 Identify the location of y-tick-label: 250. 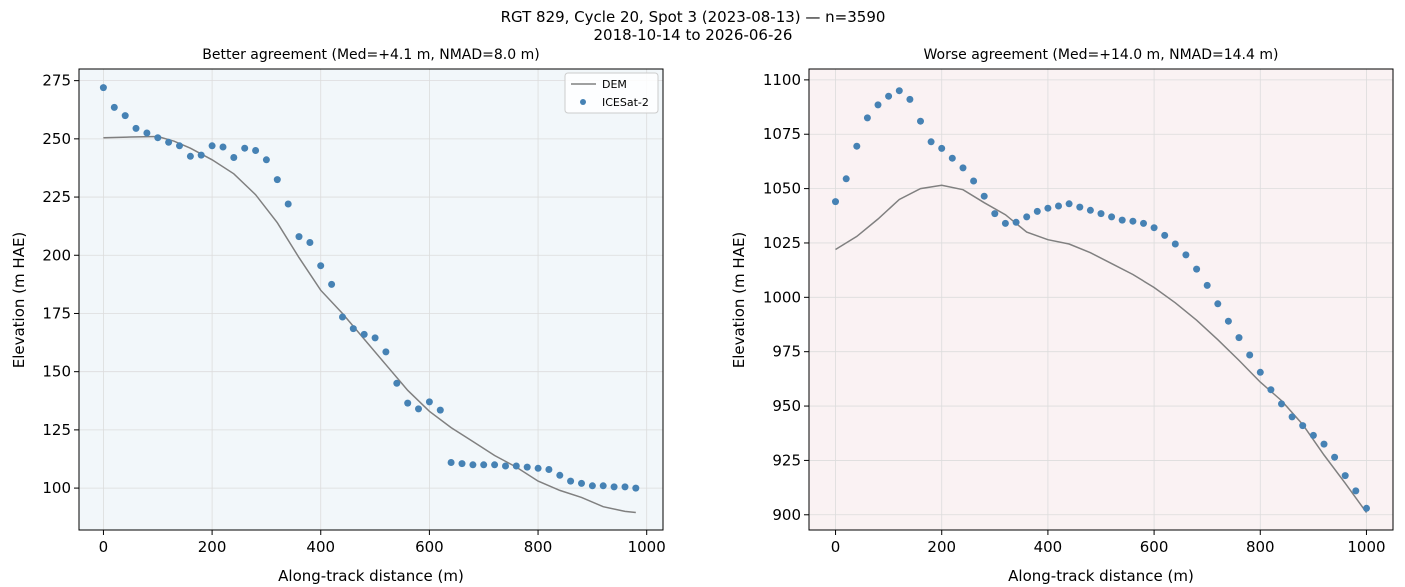
(56, 139).